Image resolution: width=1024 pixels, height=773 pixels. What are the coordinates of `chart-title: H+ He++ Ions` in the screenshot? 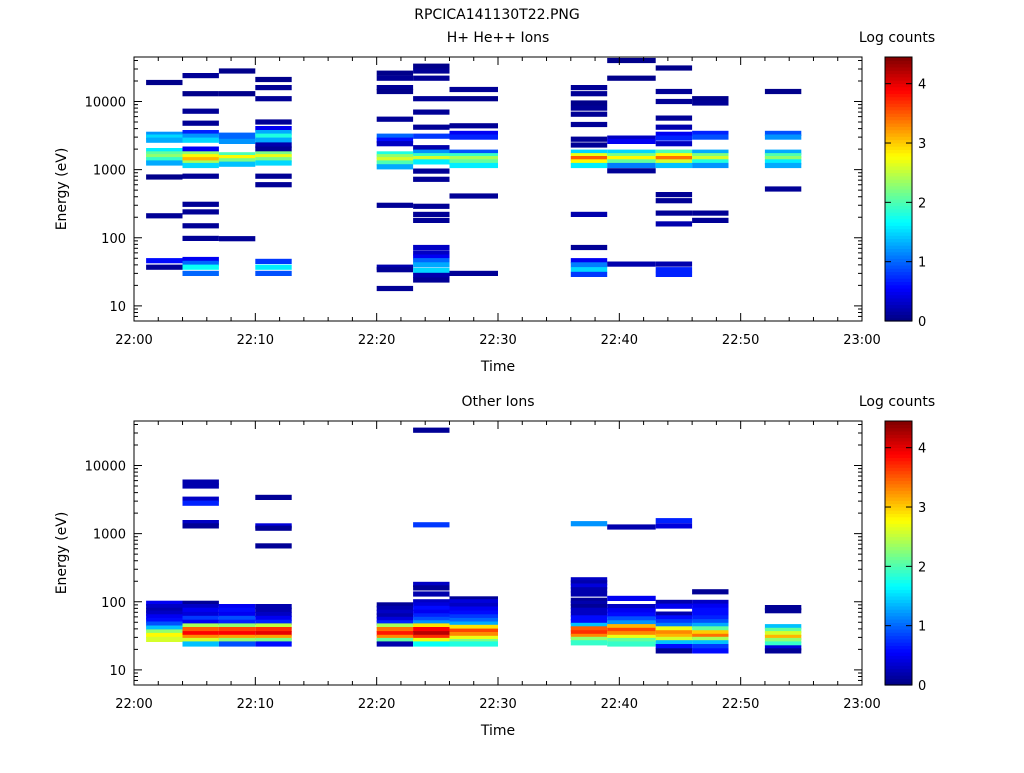 It's located at (498, 38).